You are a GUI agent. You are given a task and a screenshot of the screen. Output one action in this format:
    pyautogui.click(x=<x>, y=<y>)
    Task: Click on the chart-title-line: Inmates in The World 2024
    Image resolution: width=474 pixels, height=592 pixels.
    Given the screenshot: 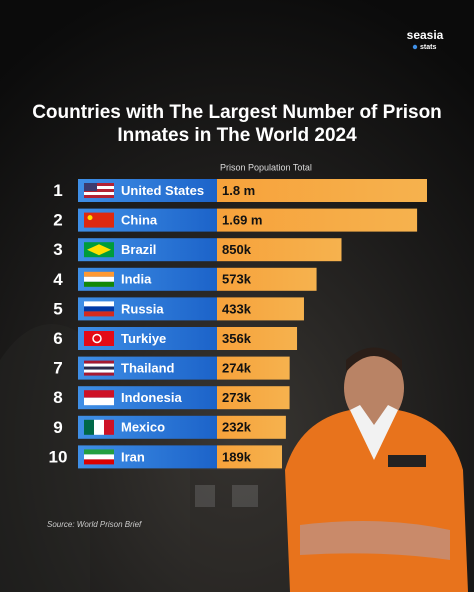 What is the action you would take?
    pyautogui.click(x=237, y=135)
    